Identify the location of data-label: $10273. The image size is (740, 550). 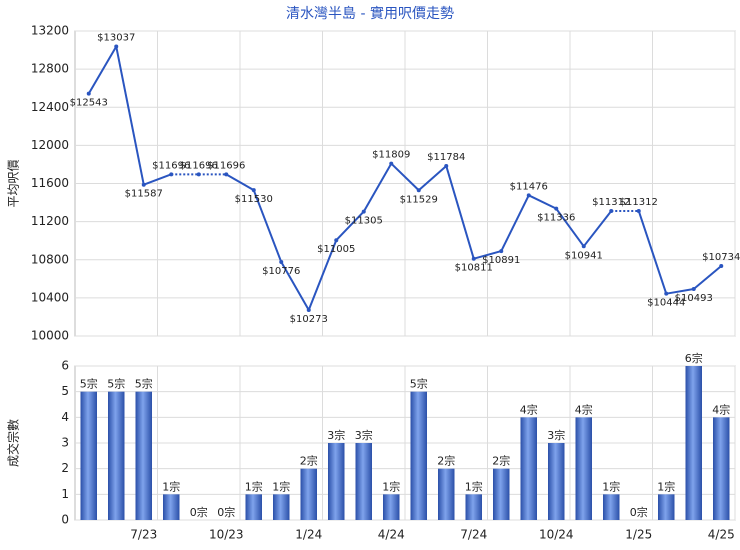
(309, 319).